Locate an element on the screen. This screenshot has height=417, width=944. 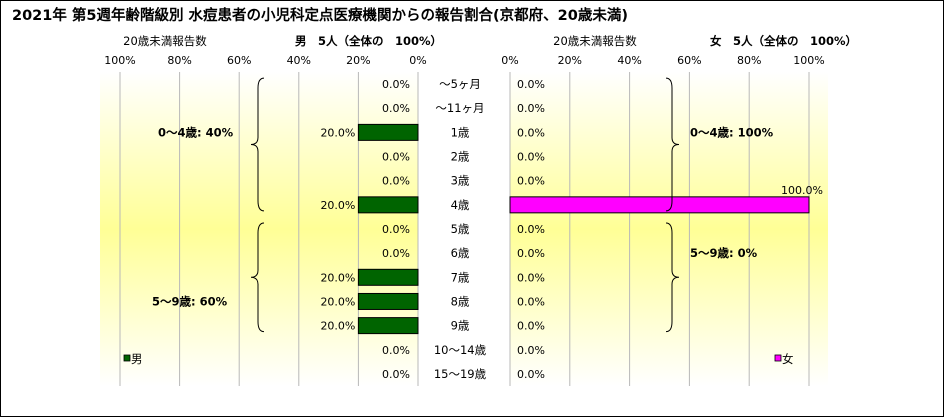
male-legend-label: 男 is located at coordinates (137, 359).